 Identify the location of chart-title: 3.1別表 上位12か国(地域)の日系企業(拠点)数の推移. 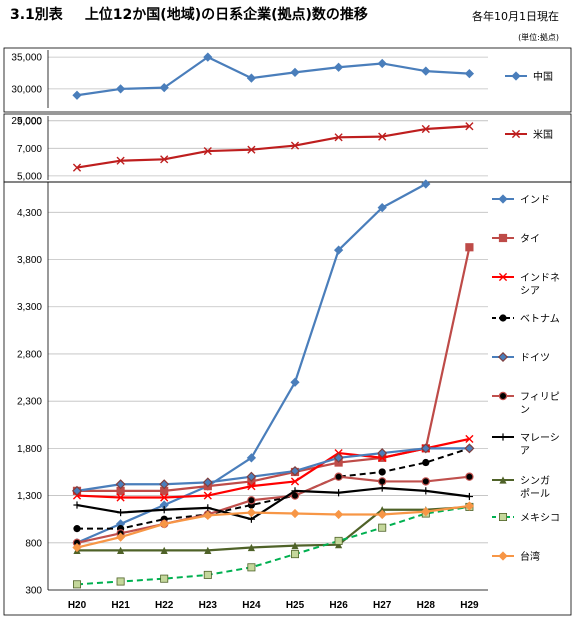
(189, 14).